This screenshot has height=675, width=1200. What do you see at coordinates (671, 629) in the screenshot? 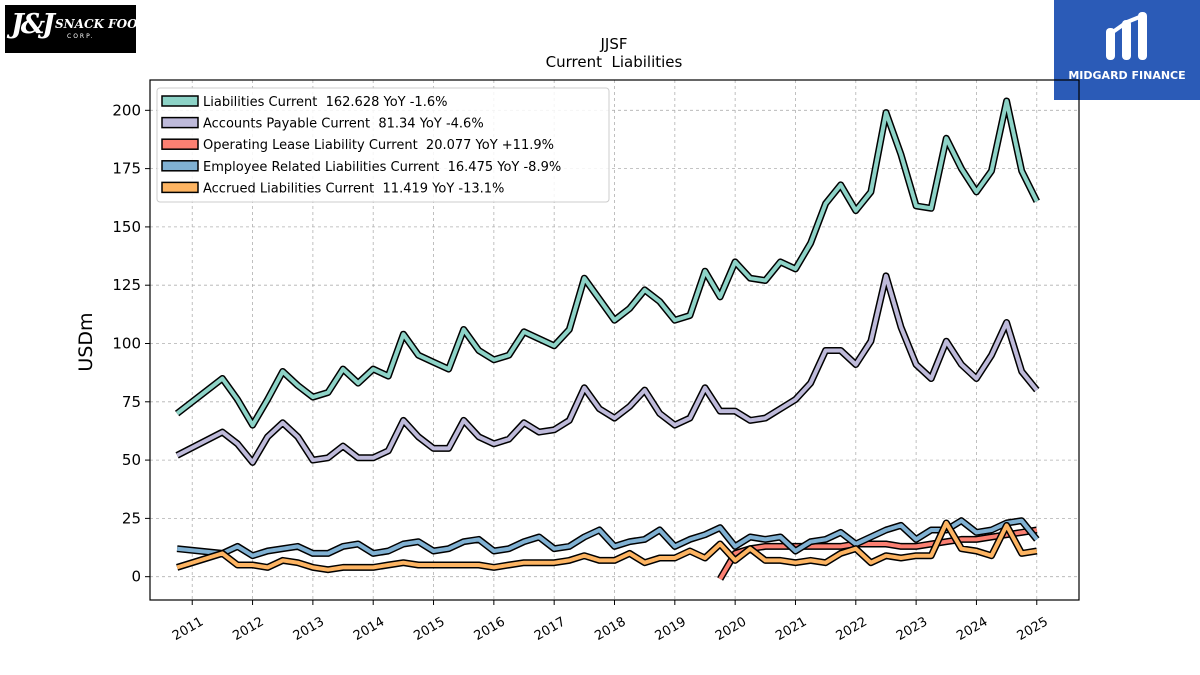
I see `x-tick-label: 2019` at bounding box center [671, 629].